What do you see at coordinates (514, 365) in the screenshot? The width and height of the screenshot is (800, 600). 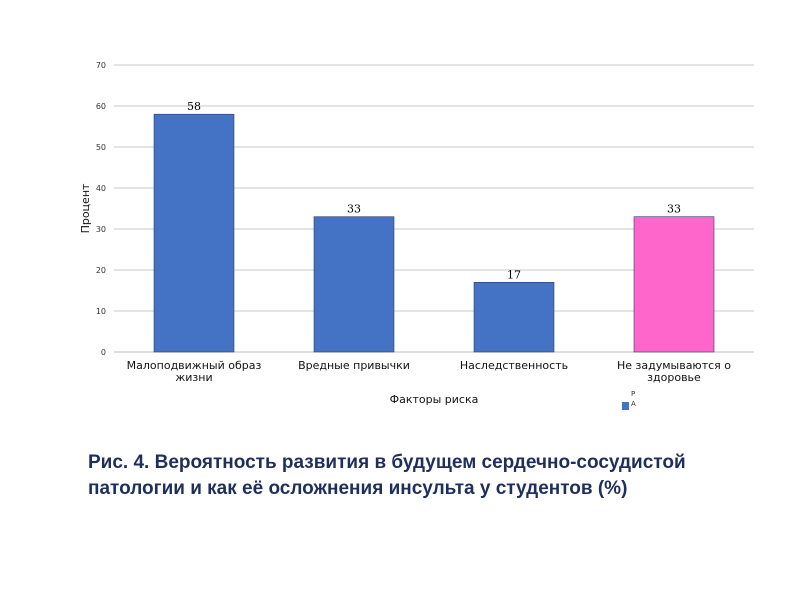 I see `x-tick-label: Наследственность` at bounding box center [514, 365].